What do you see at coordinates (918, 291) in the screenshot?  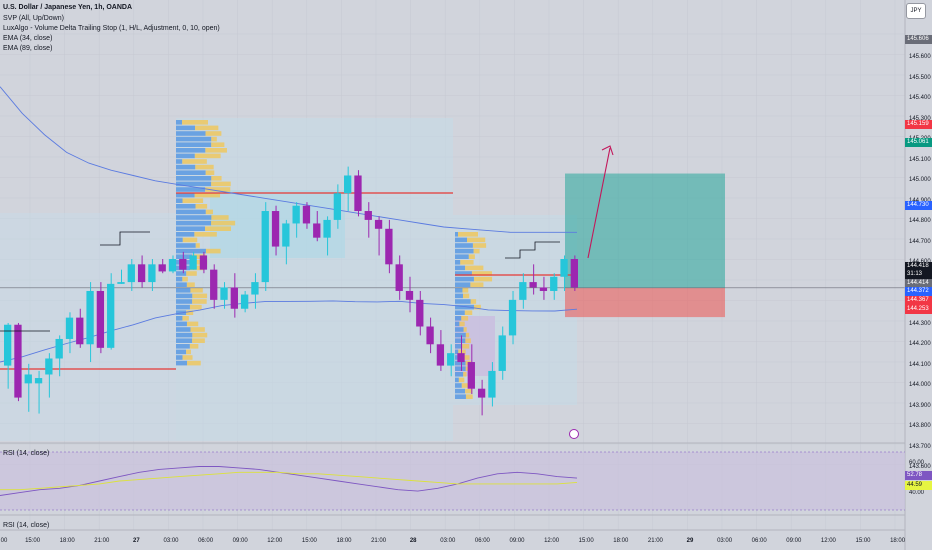 I see `price-tag: 144.372` at bounding box center [918, 291].